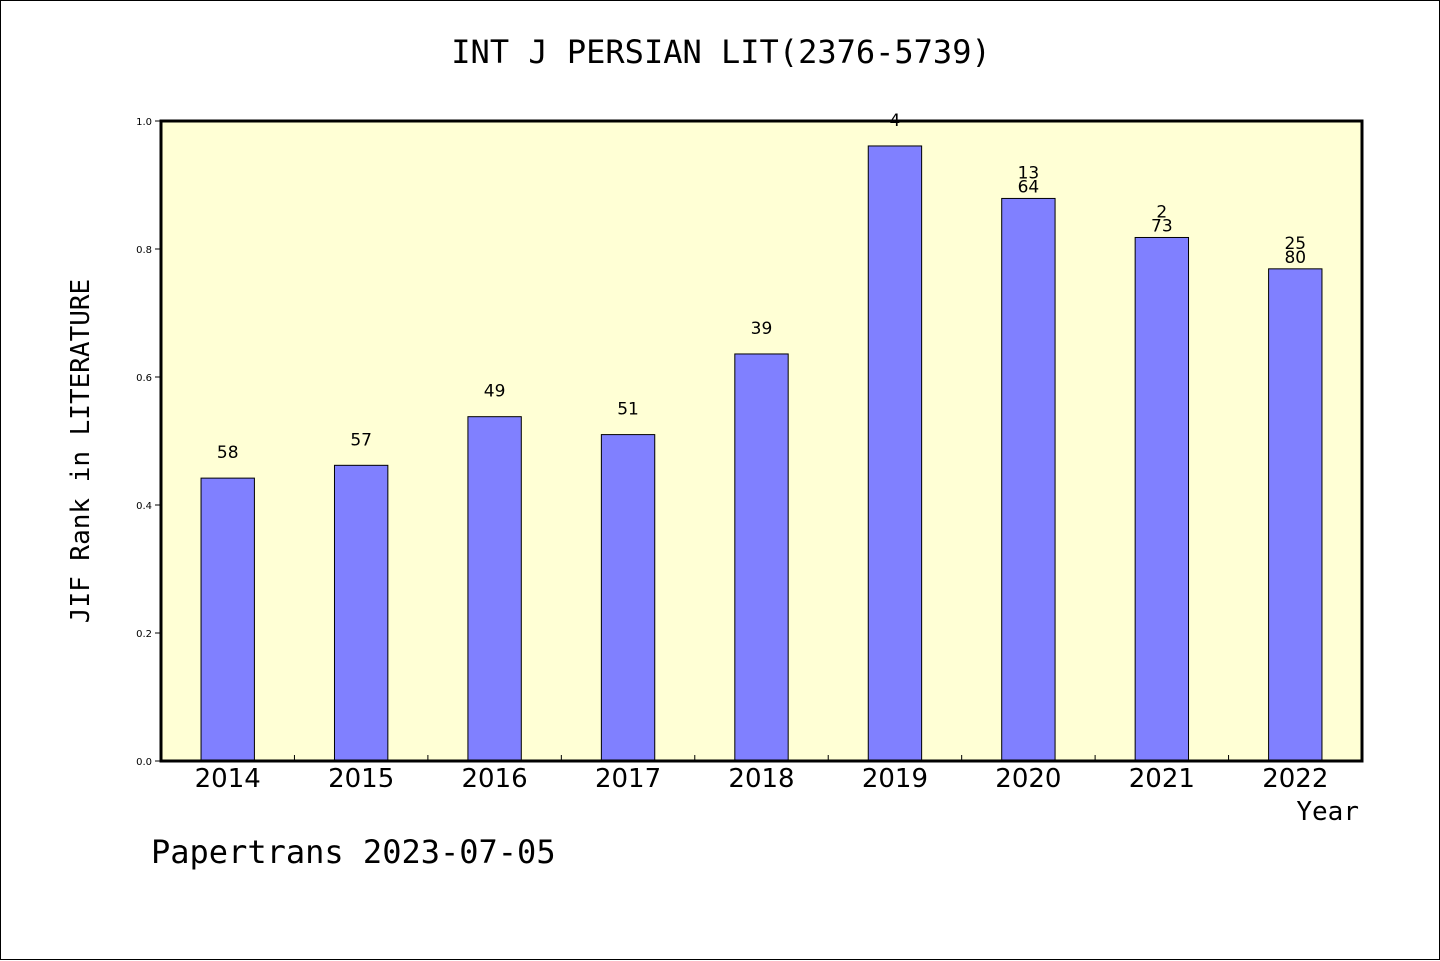  Describe the element at coordinates (228, 453) in the screenshot. I see `bar-data-label: 58` at that location.